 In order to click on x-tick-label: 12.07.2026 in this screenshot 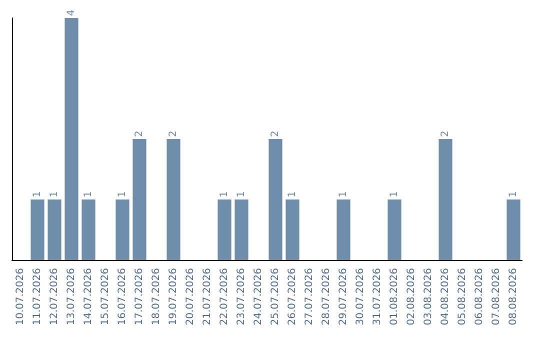, I will do `click(54, 297)`.